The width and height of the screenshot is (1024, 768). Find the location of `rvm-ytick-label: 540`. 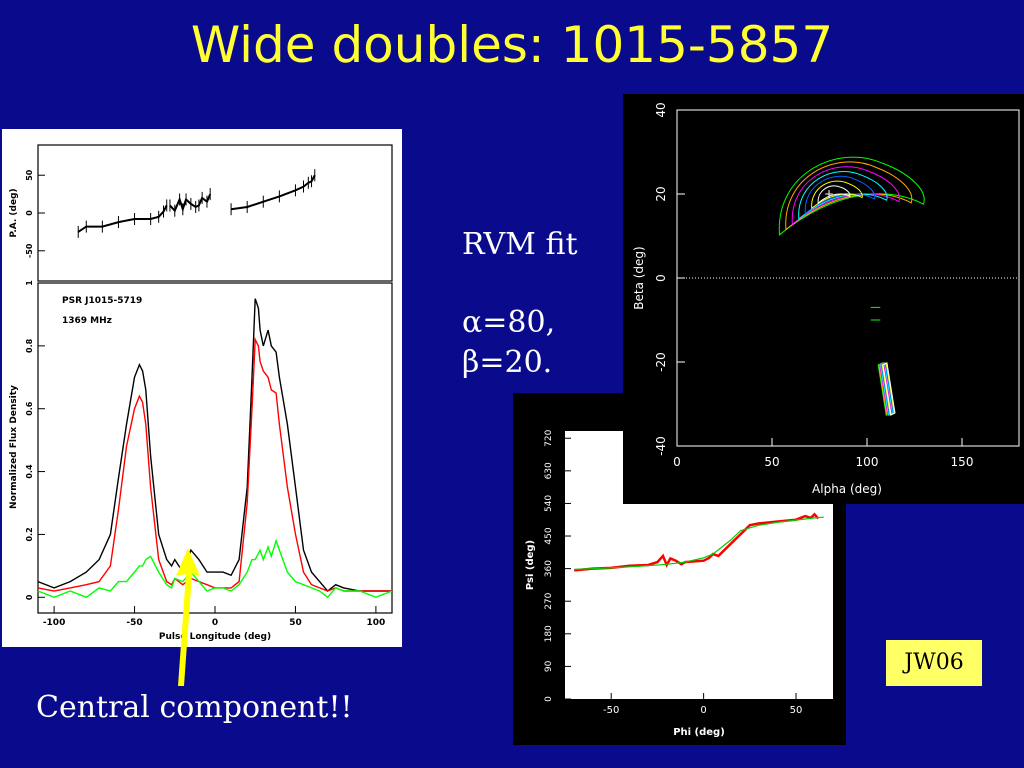

rvm-ytick-label: 540 is located at coordinates (549, 503).